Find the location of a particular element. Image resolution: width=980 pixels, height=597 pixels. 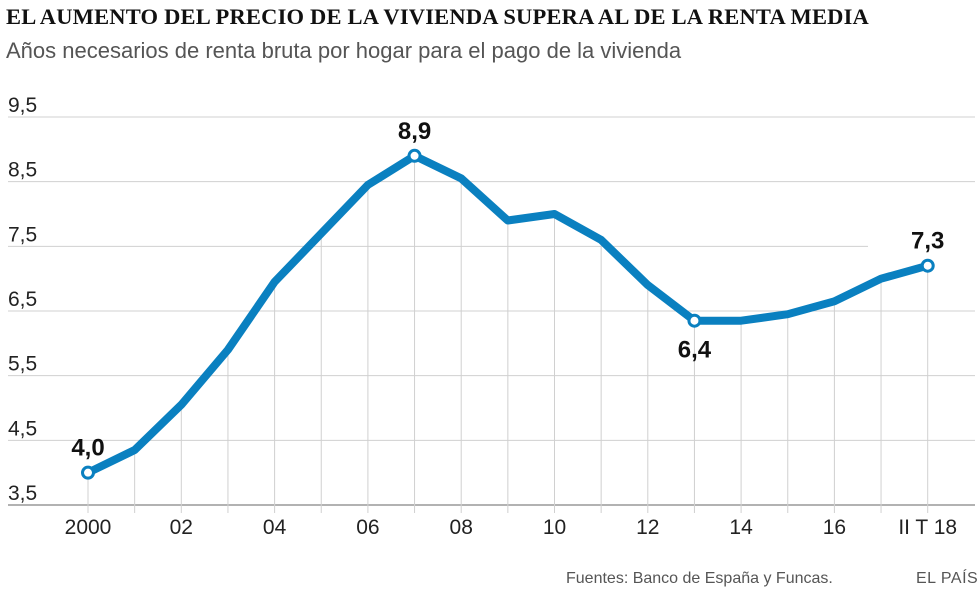

y-tick-label: 6,5 is located at coordinates (22, 299).